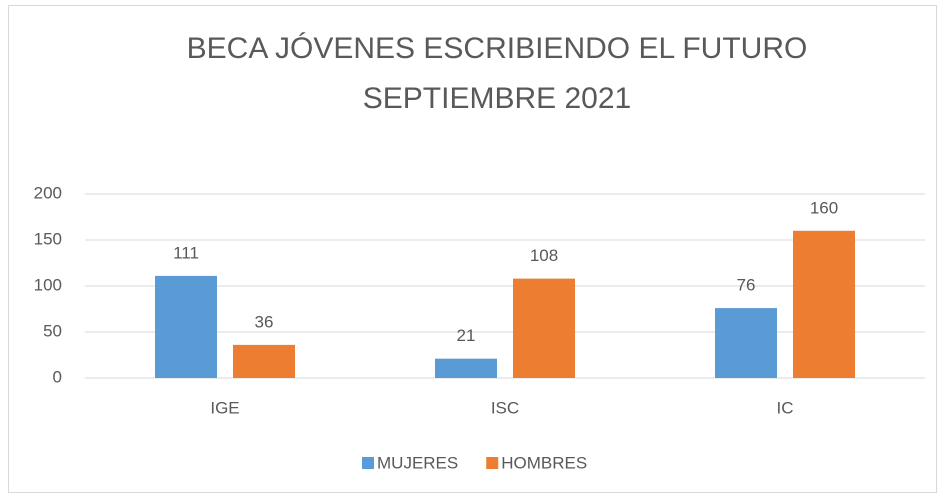  What do you see at coordinates (417, 462) in the screenshot?
I see `legend-label: MUJERES` at bounding box center [417, 462].